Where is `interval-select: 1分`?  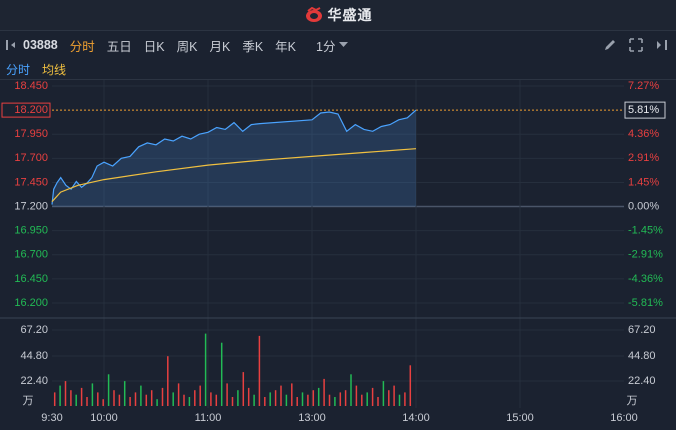 interval-select: 1分 is located at coordinates (332, 45).